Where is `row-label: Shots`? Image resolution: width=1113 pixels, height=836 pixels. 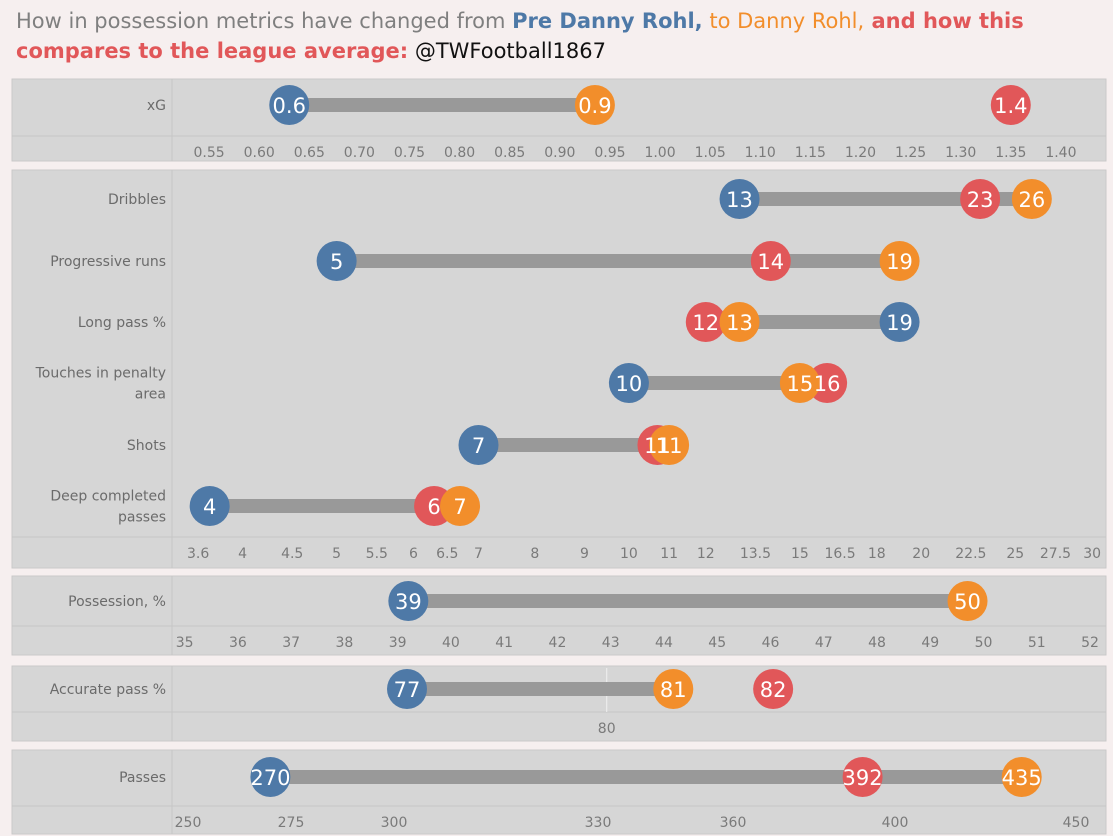 row-label: Shots is located at coordinates (146, 446).